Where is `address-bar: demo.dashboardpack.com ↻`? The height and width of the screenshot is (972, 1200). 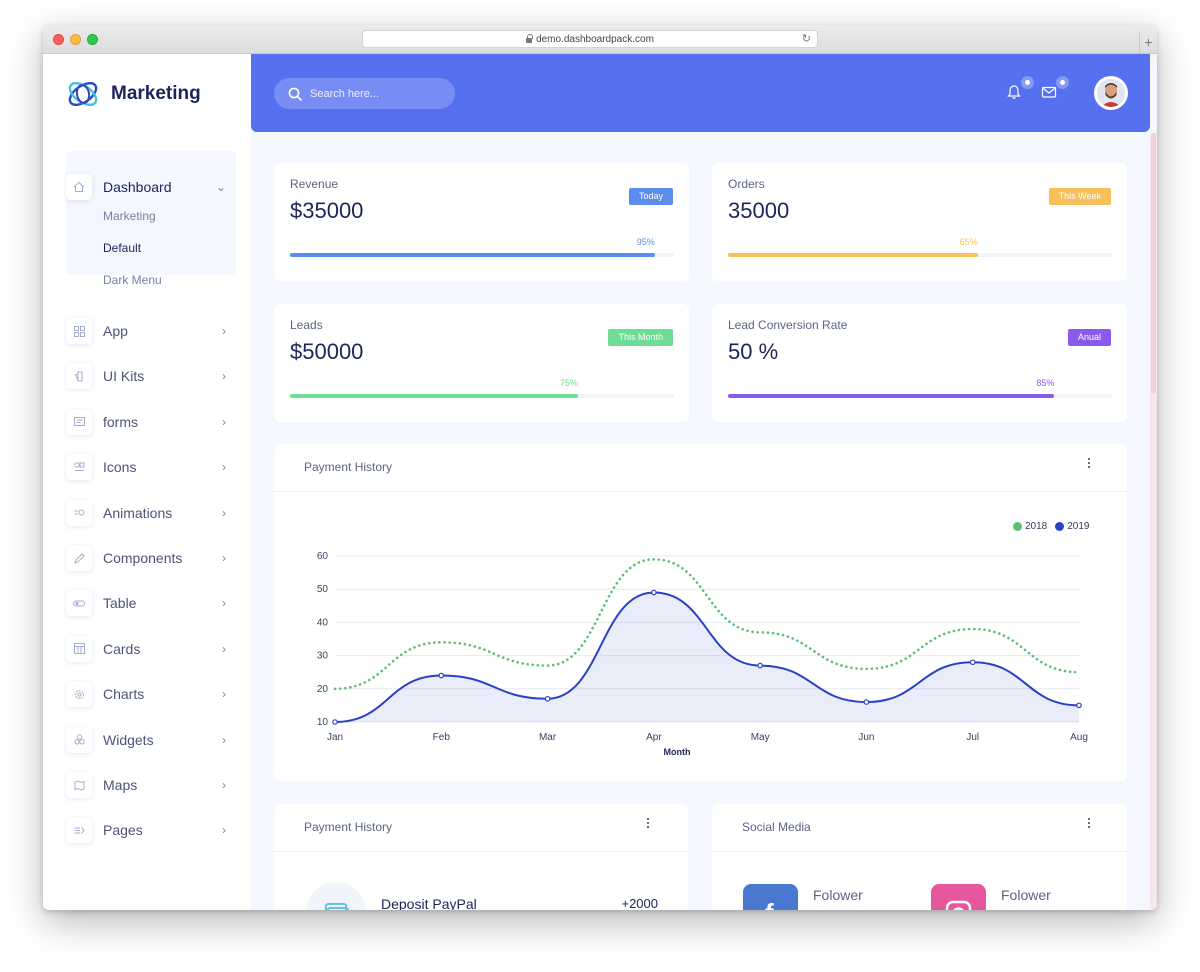 address-bar: demo.dashboardpack.com ↻ is located at coordinates (590, 39).